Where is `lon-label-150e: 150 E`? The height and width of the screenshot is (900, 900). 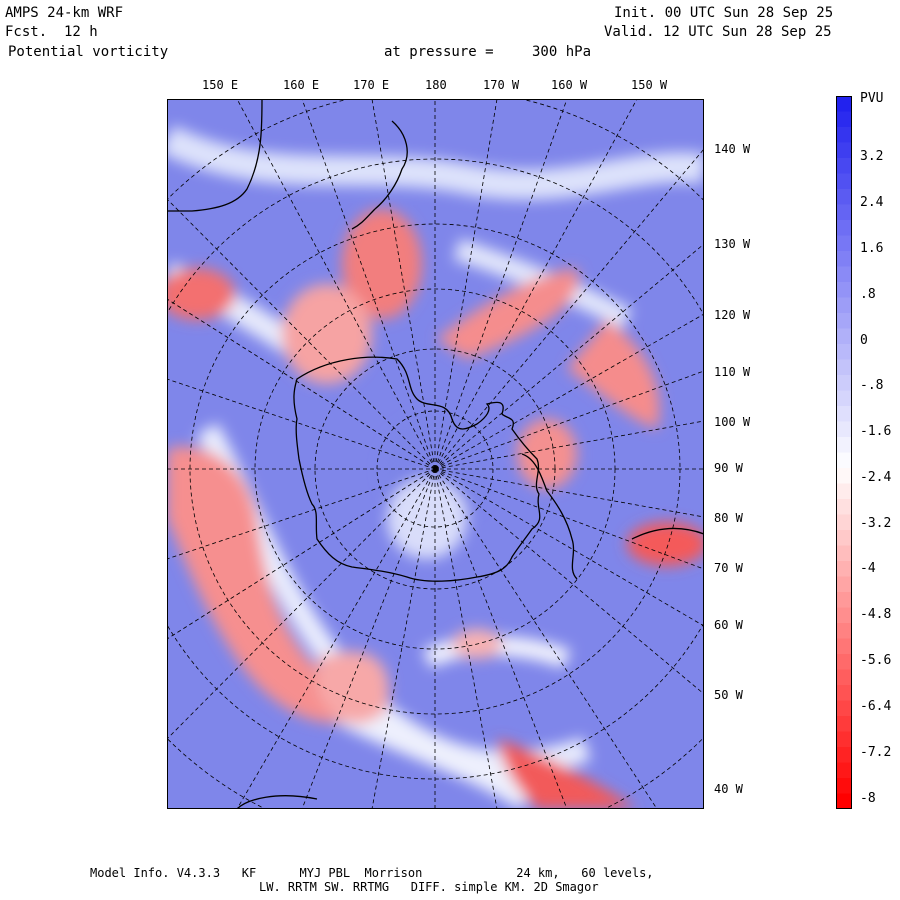
lon-label-150e: 150 E is located at coordinates (220, 85).